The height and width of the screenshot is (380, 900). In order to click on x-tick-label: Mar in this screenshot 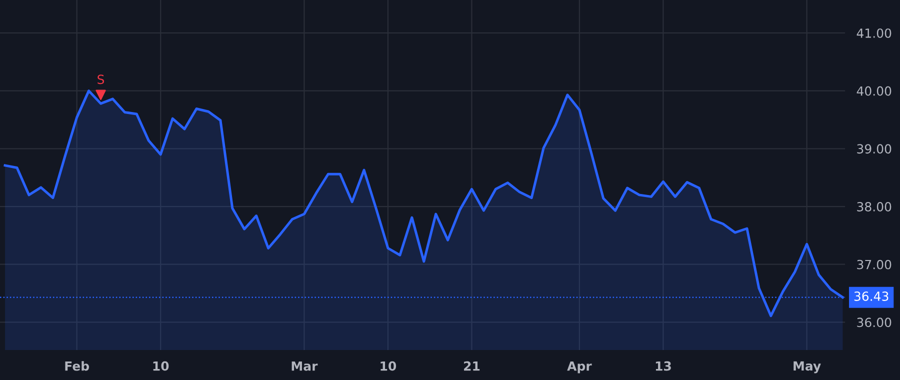, I will do `click(305, 366)`.